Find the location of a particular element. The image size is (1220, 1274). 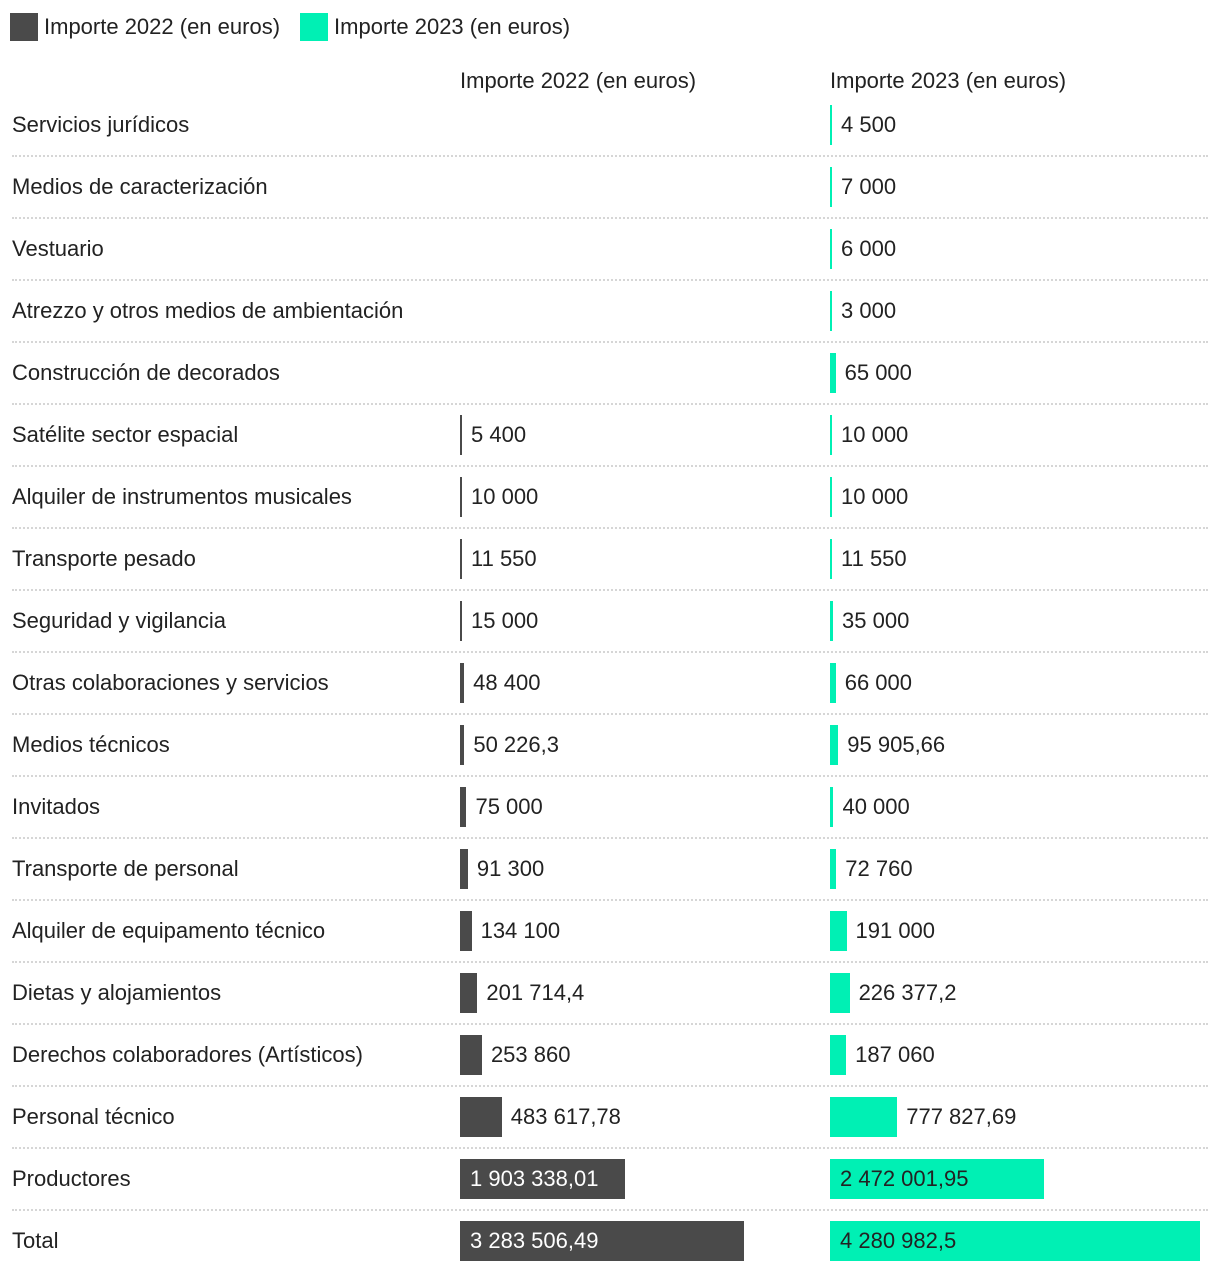

bar-cell-2022: 11 550 is located at coordinates (498, 559).